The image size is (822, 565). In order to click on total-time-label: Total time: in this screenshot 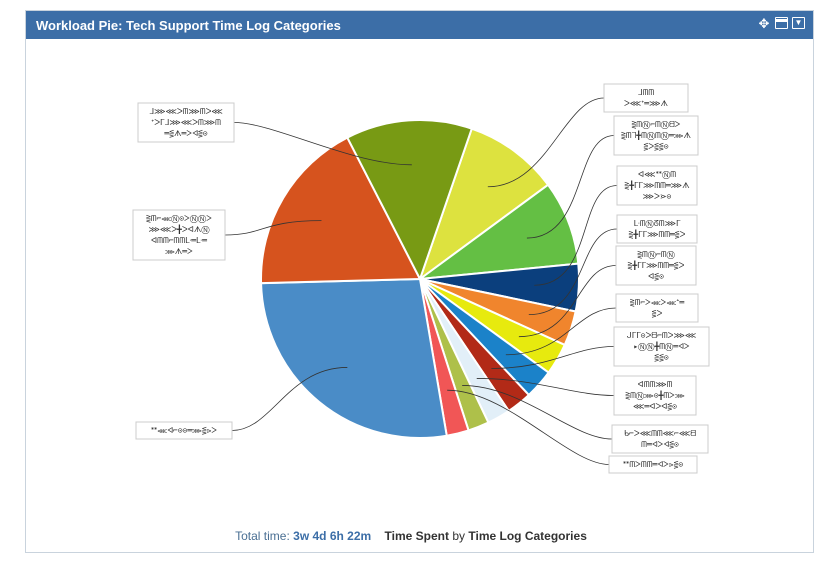, I will do `click(262, 536)`.